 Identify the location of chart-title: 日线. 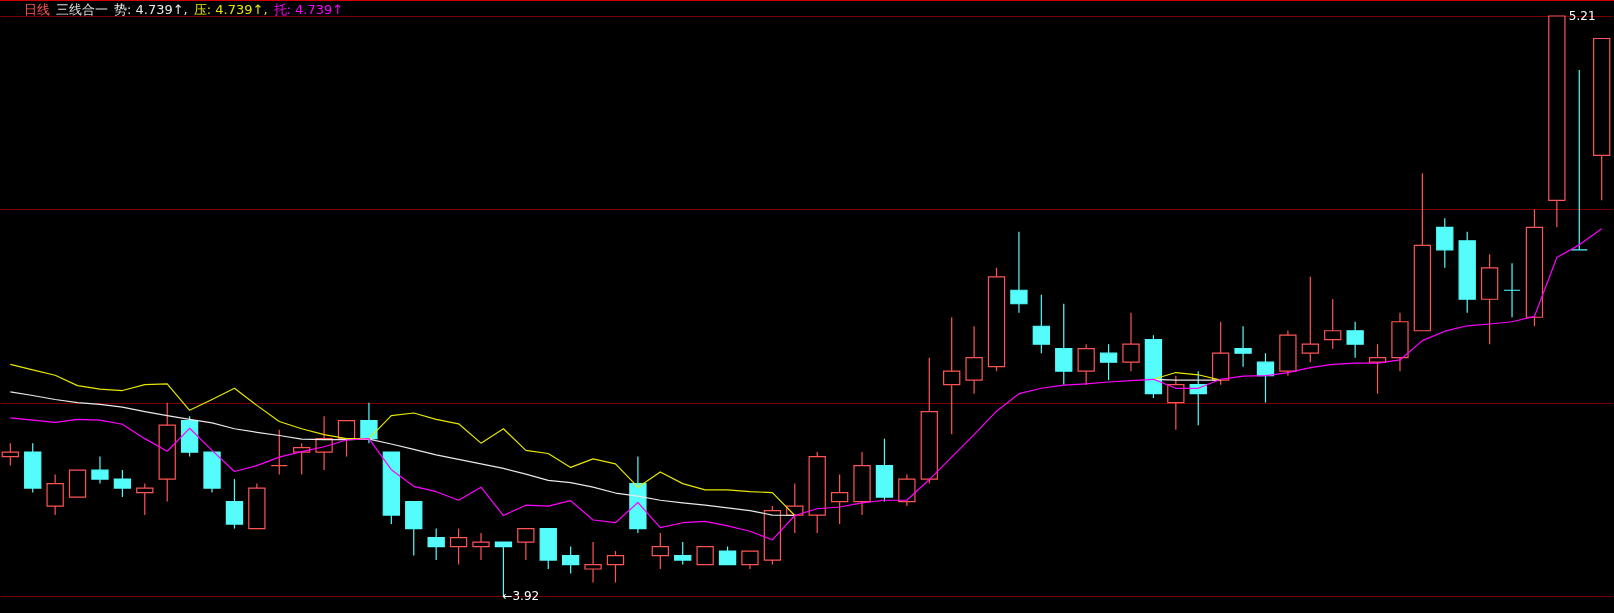
(37, 9).